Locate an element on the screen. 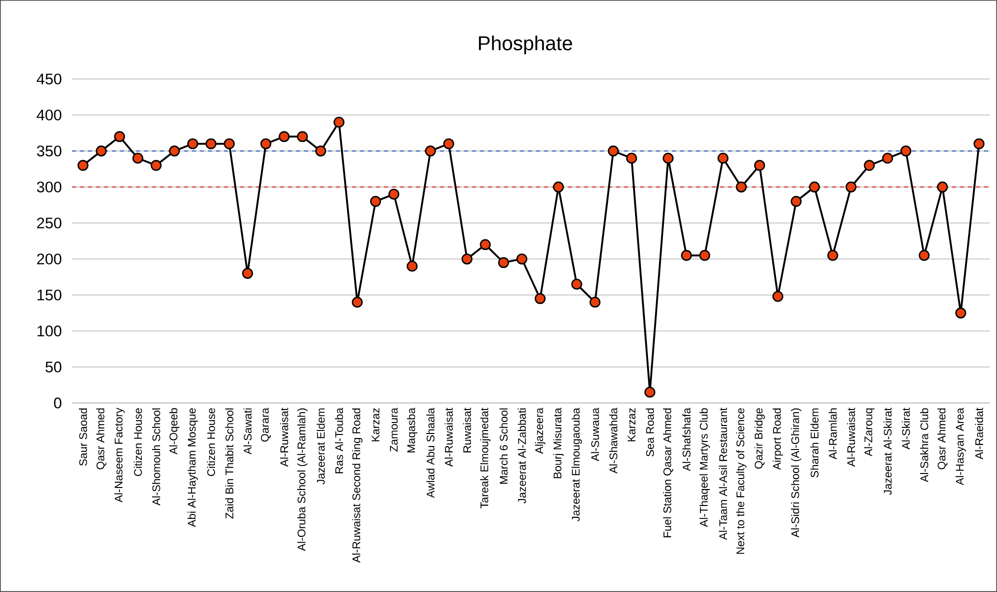 This screenshot has width=997, height=592. x-tick-label: Jazeerat Eldem is located at coordinates (320, 446).